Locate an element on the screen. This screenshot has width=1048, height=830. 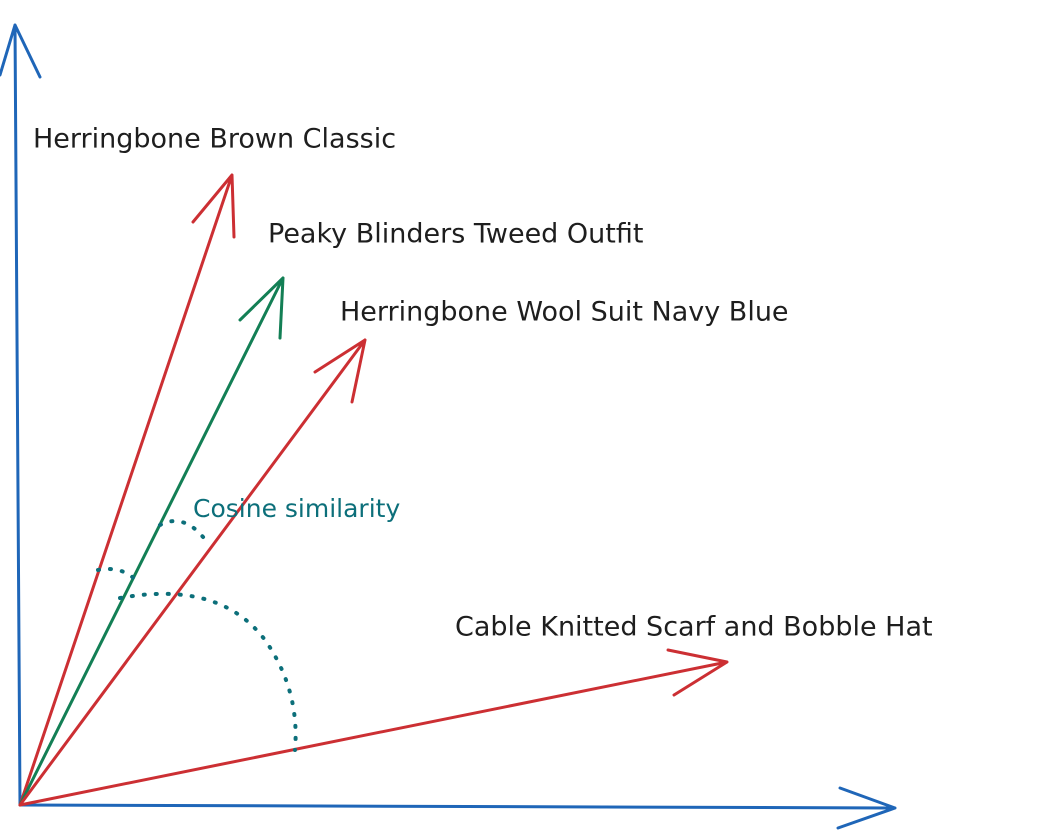
vector-label: Peaky Blinders Tweed Outfit is located at coordinates (455, 234).